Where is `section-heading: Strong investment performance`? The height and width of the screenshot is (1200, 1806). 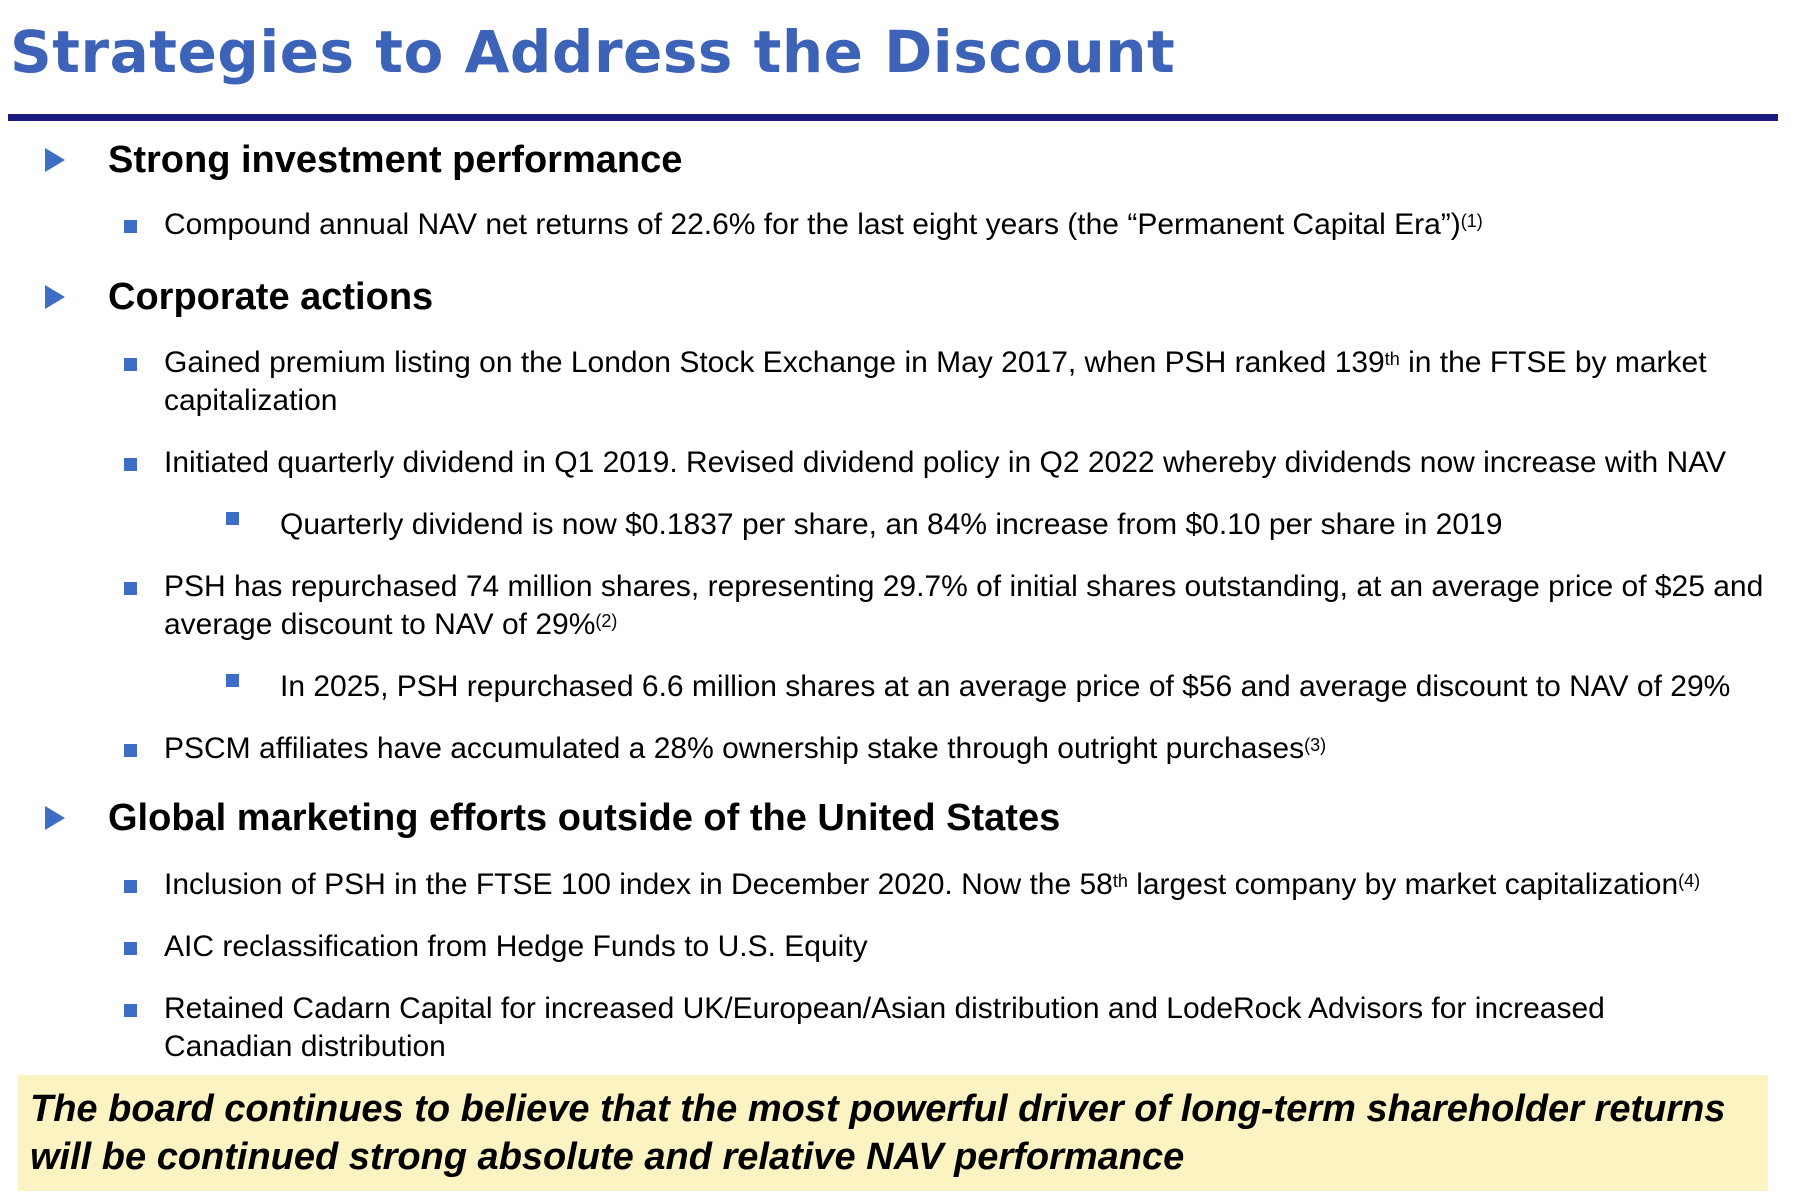 section-heading: Strong investment performance is located at coordinates (395, 160).